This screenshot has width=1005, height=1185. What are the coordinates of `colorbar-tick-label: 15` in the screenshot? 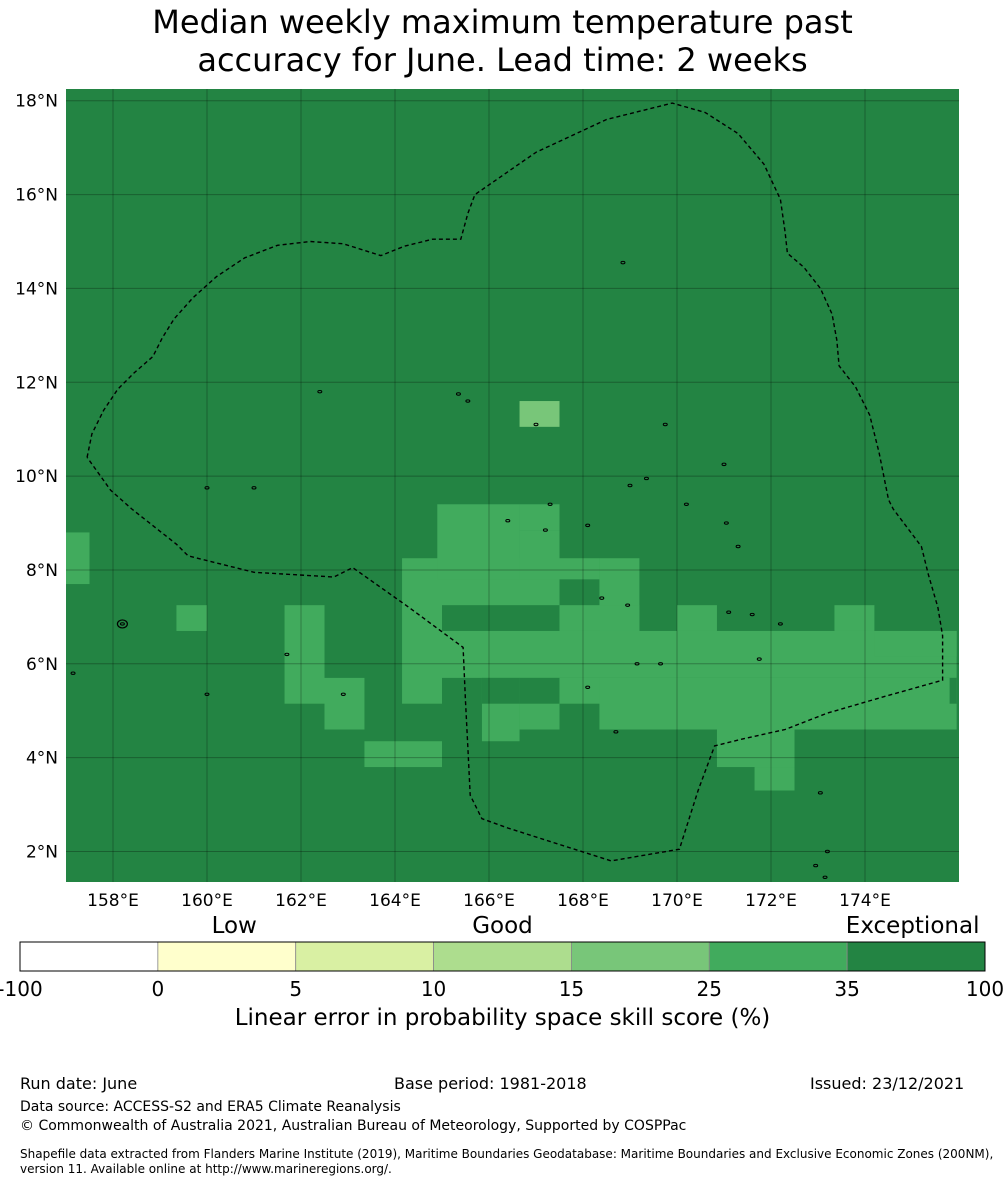 It's located at (571, 989).